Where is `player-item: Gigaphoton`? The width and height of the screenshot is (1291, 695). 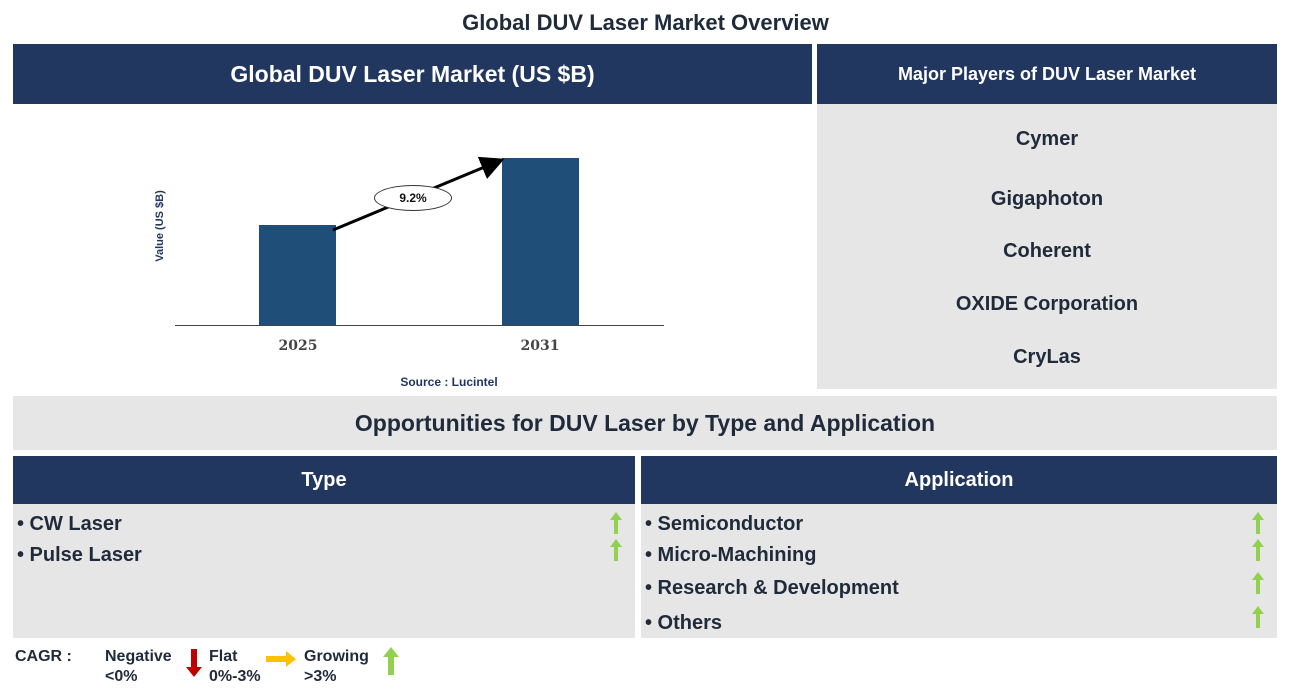
player-item: Gigaphoton is located at coordinates (1047, 199).